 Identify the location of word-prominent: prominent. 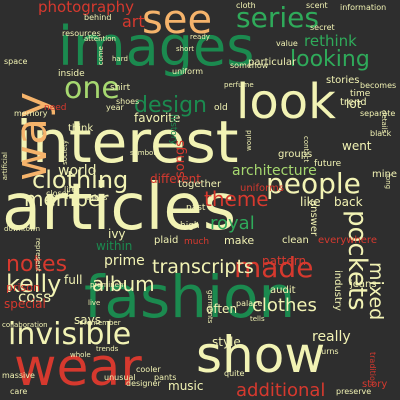
(108, 285).